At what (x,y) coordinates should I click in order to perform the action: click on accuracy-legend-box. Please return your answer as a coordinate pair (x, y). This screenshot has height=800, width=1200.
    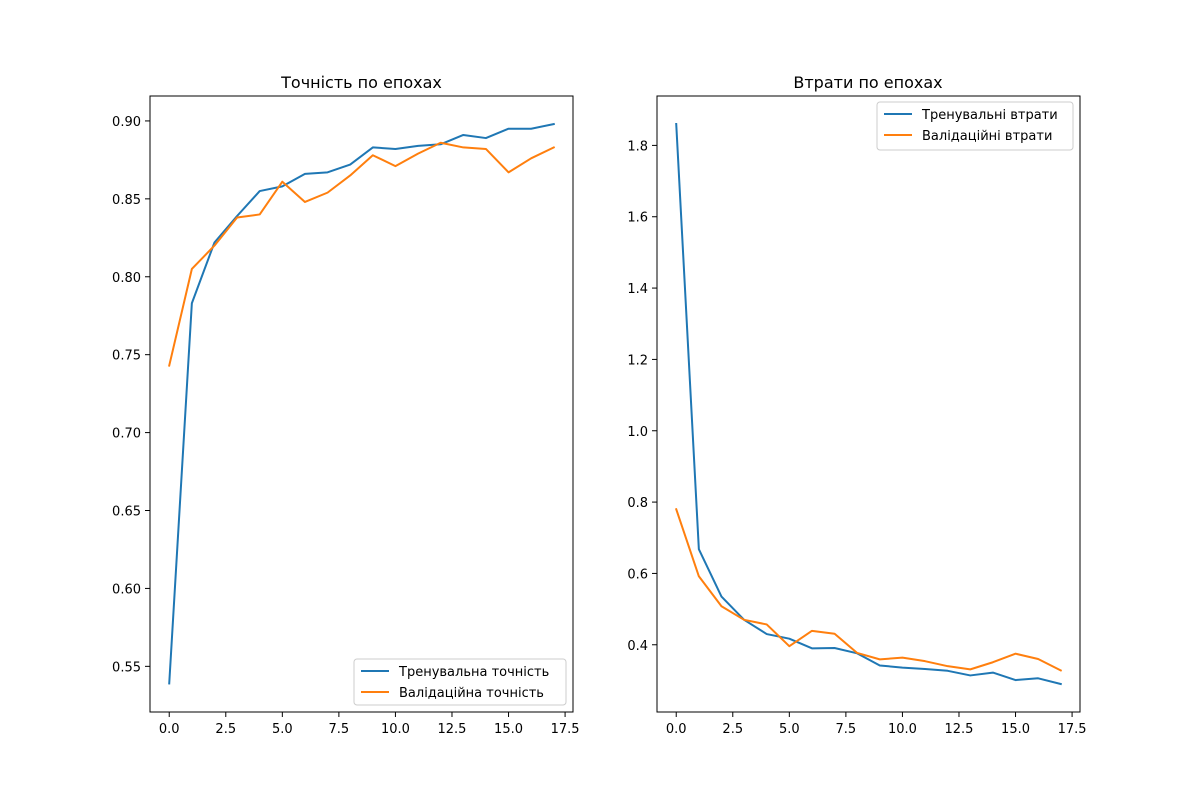
    Looking at the image, I should click on (460, 682).